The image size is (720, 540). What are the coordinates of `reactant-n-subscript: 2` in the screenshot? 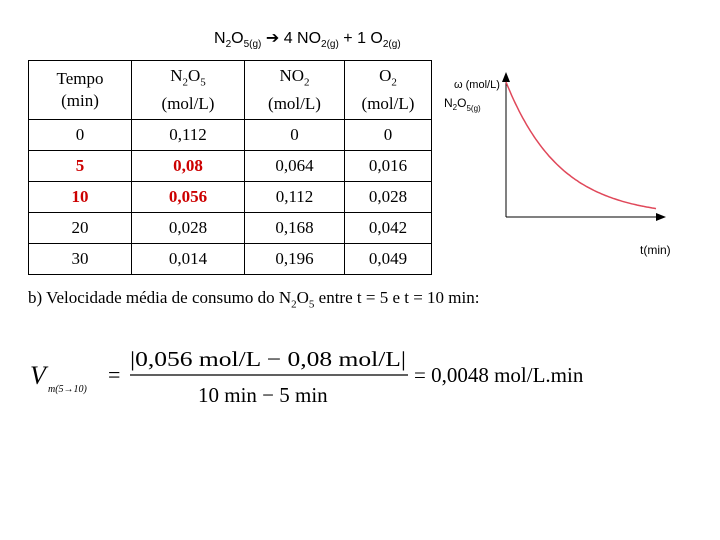 It's located at (228, 45).